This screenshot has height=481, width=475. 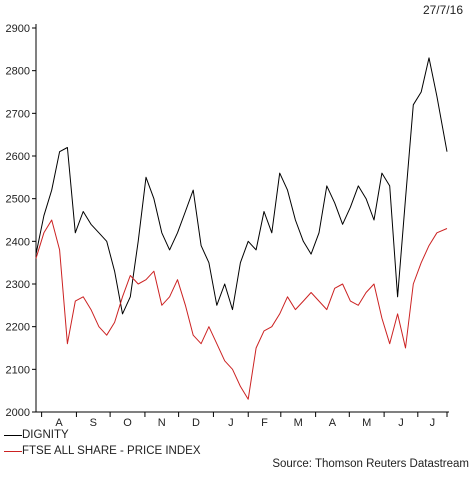 What do you see at coordinates (45, 435) in the screenshot?
I see `legend-label-dignity: DIGNITY` at bounding box center [45, 435].